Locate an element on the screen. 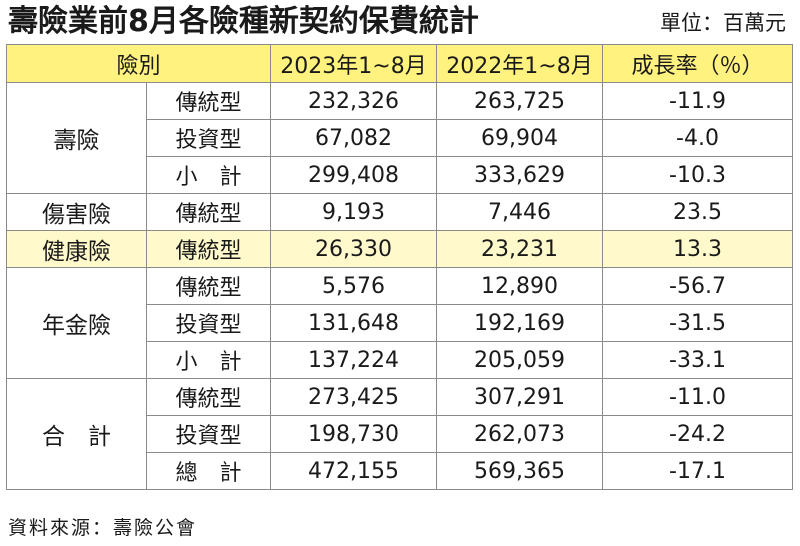 The height and width of the screenshot is (546, 800). value-2023: 299,408 is located at coordinates (354, 175).